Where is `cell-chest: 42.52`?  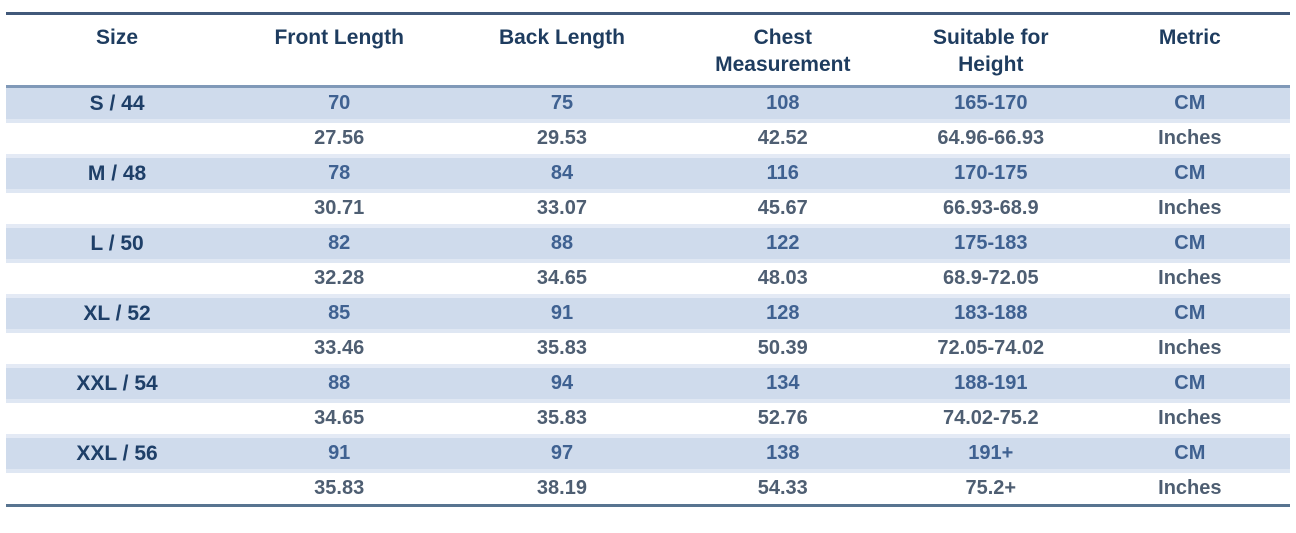
cell-chest: 42.52 is located at coordinates (782, 139).